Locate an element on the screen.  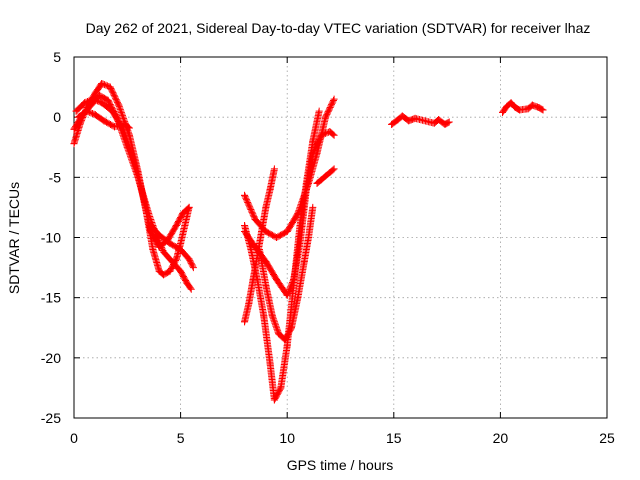
y-tick-label: -15 is located at coordinates (51, 298).